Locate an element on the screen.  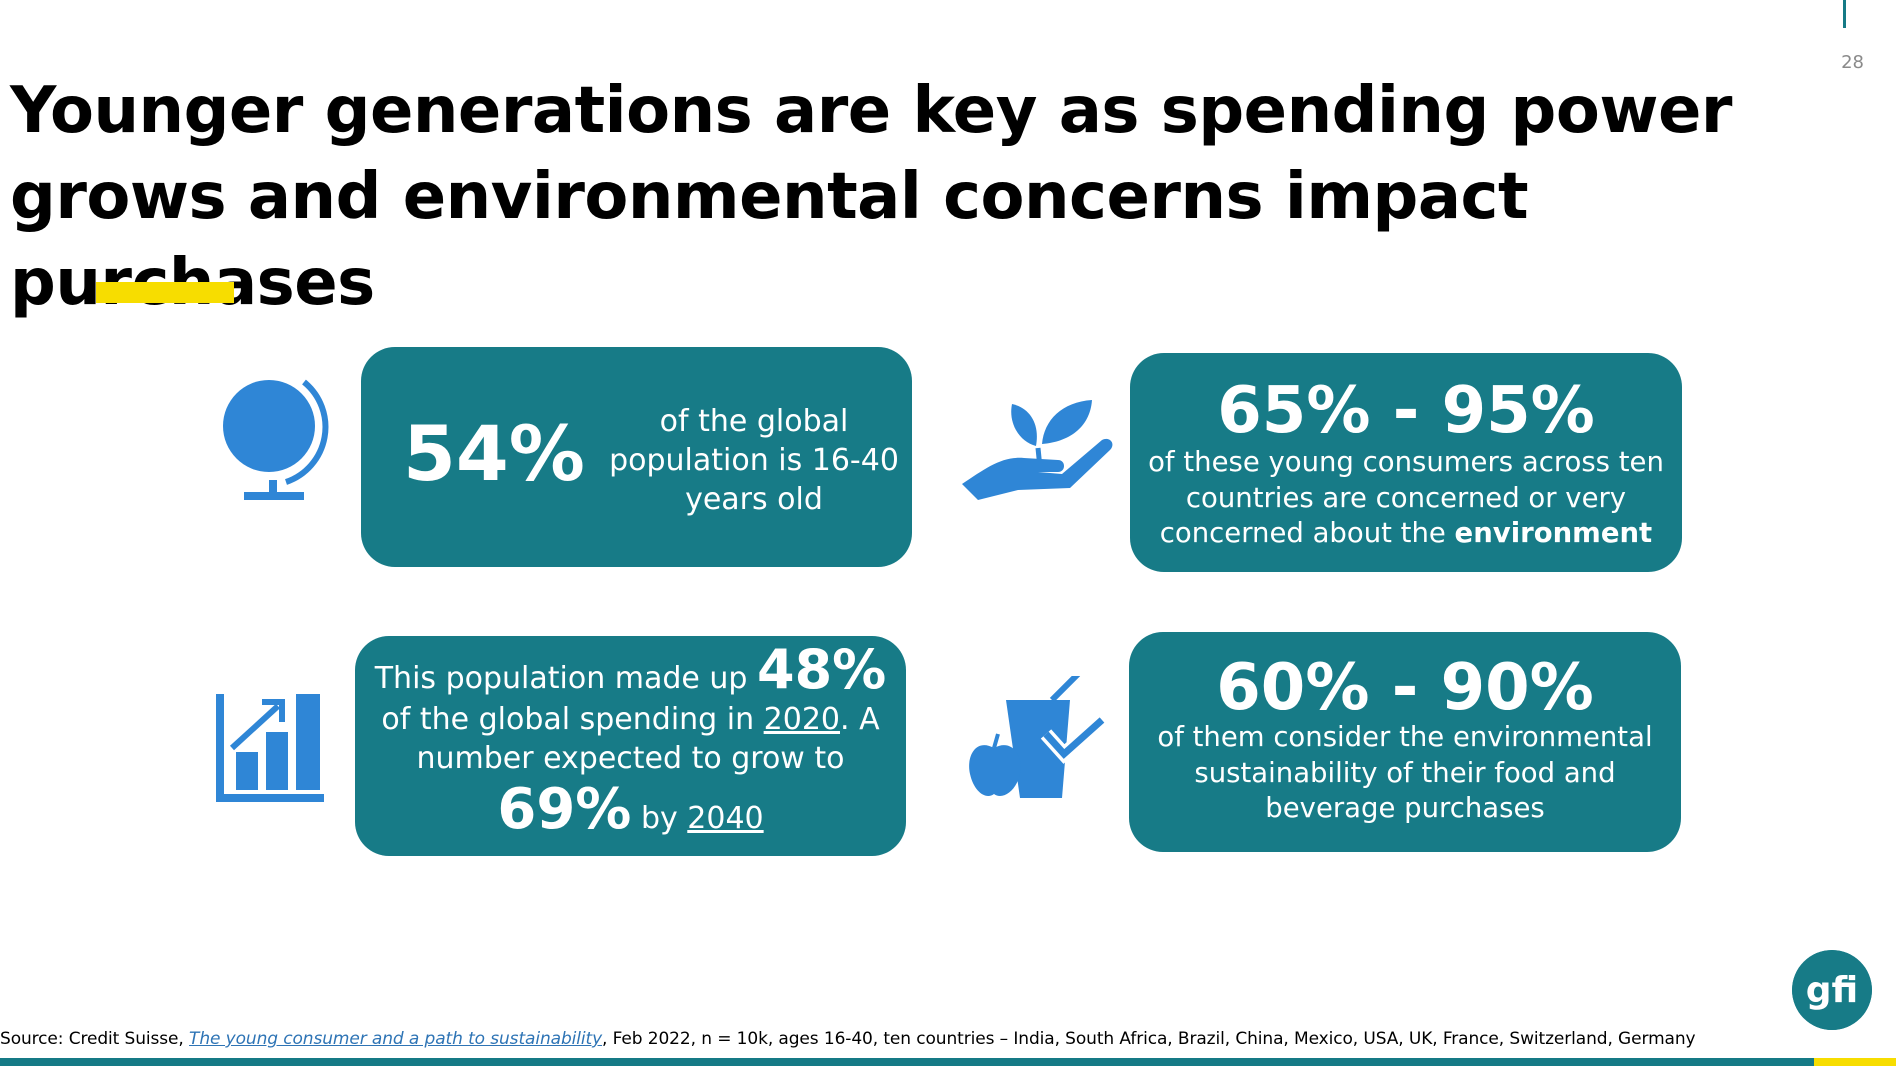
bottom-accent is located at coordinates (1855, 1062).